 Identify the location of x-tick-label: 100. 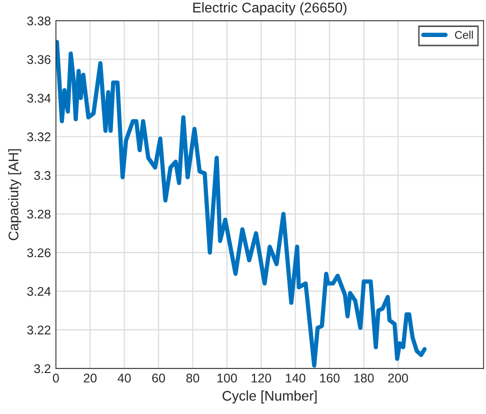
(227, 378).